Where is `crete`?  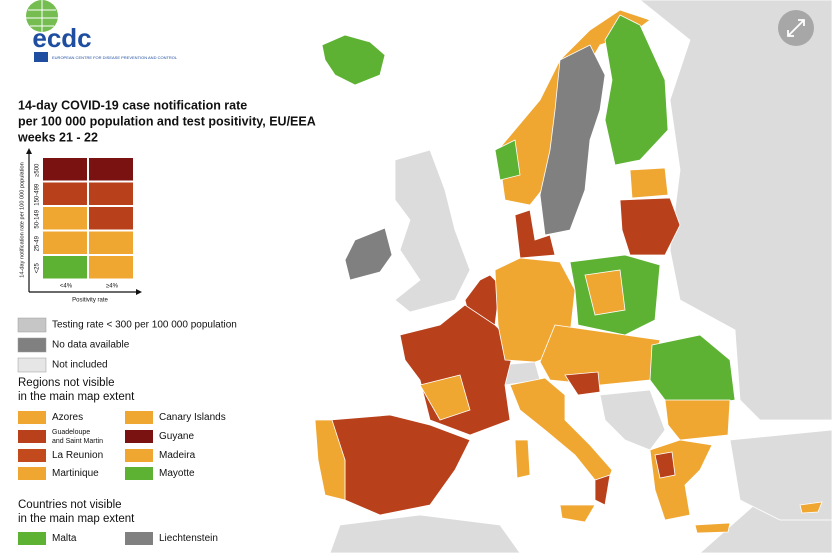 crete is located at coordinates (712, 528).